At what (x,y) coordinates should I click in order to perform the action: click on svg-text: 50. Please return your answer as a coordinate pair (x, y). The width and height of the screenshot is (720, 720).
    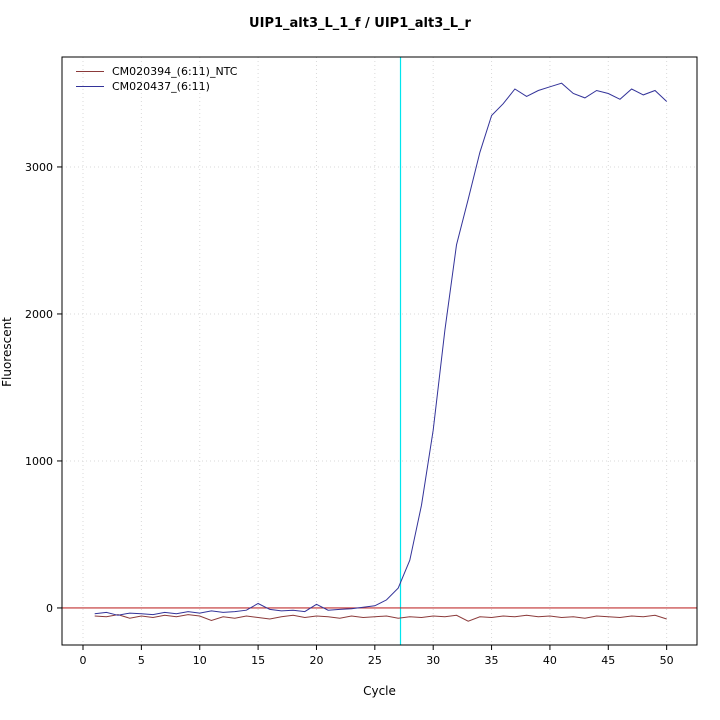
    Looking at the image, I should click on (667, 660).